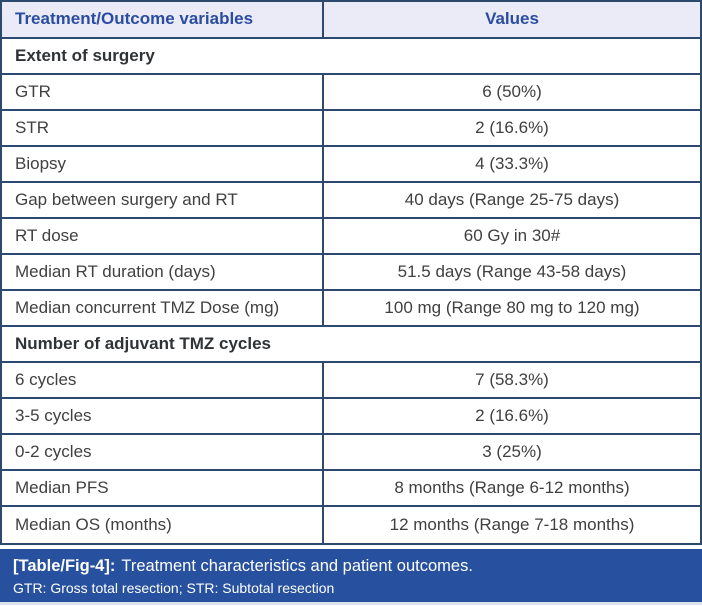  What do you see at coordinates (511, 92) in the screenshot?
I see `value-cell: 6 (50%)` at bounding box center [511, 92].